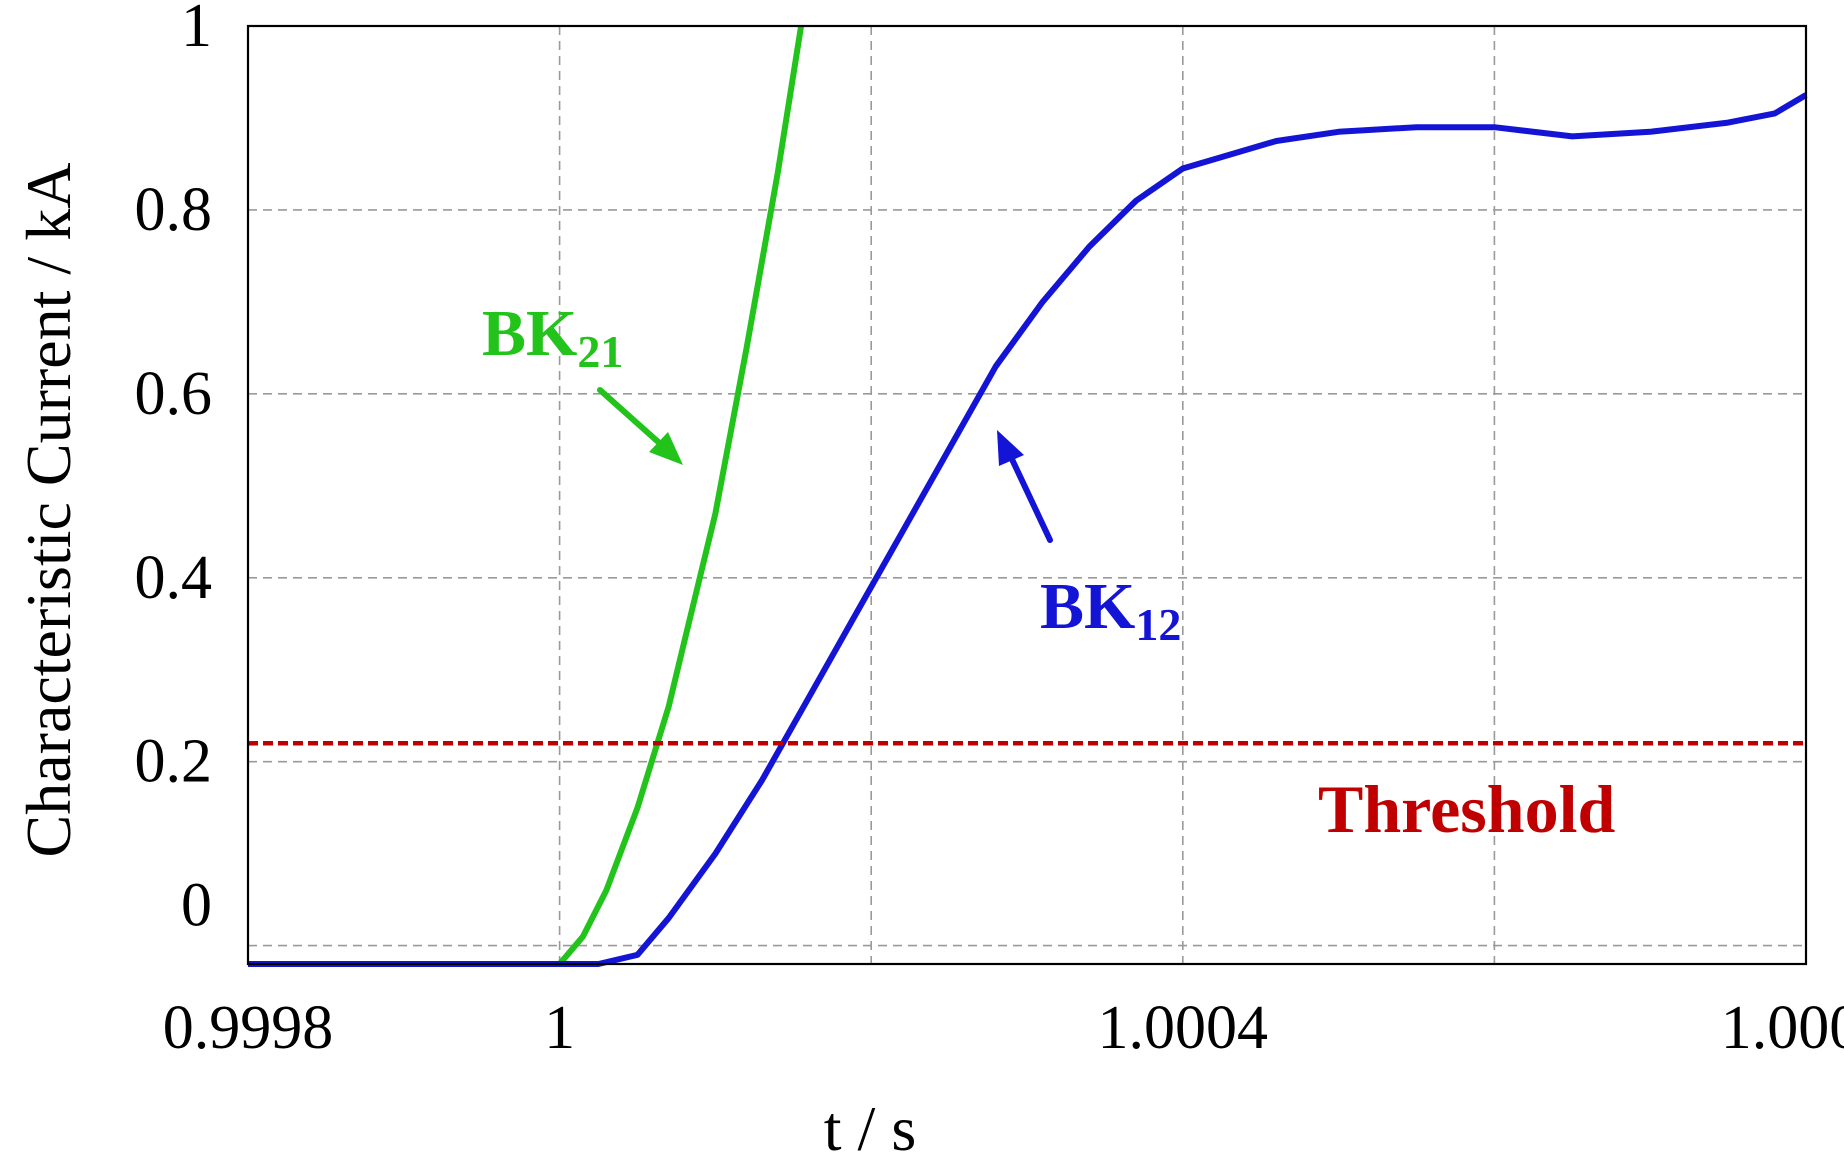  What do you see at coordinates (632, 419) in the screenshot?
I see `annotation-bk21-arrow-shaft` at bounding box center [632, 419].